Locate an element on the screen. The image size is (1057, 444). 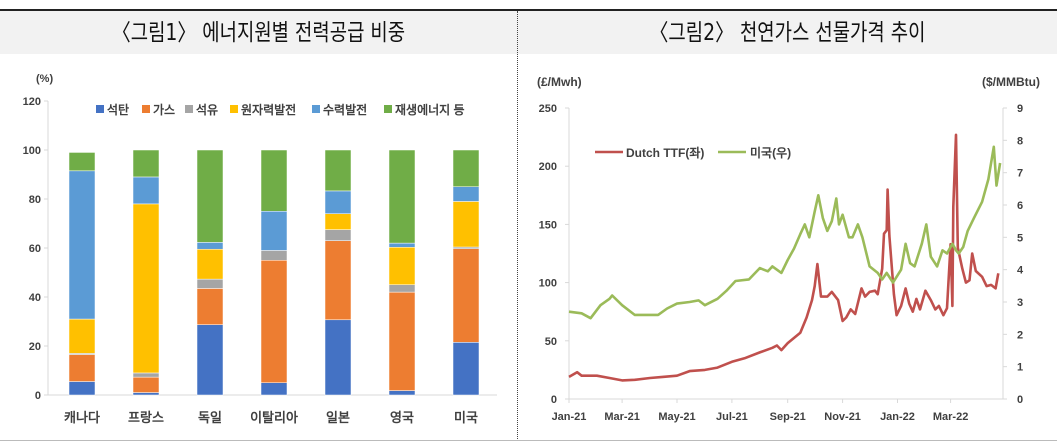
y-axis-unit: (%) is located at coordinates (44, 79).